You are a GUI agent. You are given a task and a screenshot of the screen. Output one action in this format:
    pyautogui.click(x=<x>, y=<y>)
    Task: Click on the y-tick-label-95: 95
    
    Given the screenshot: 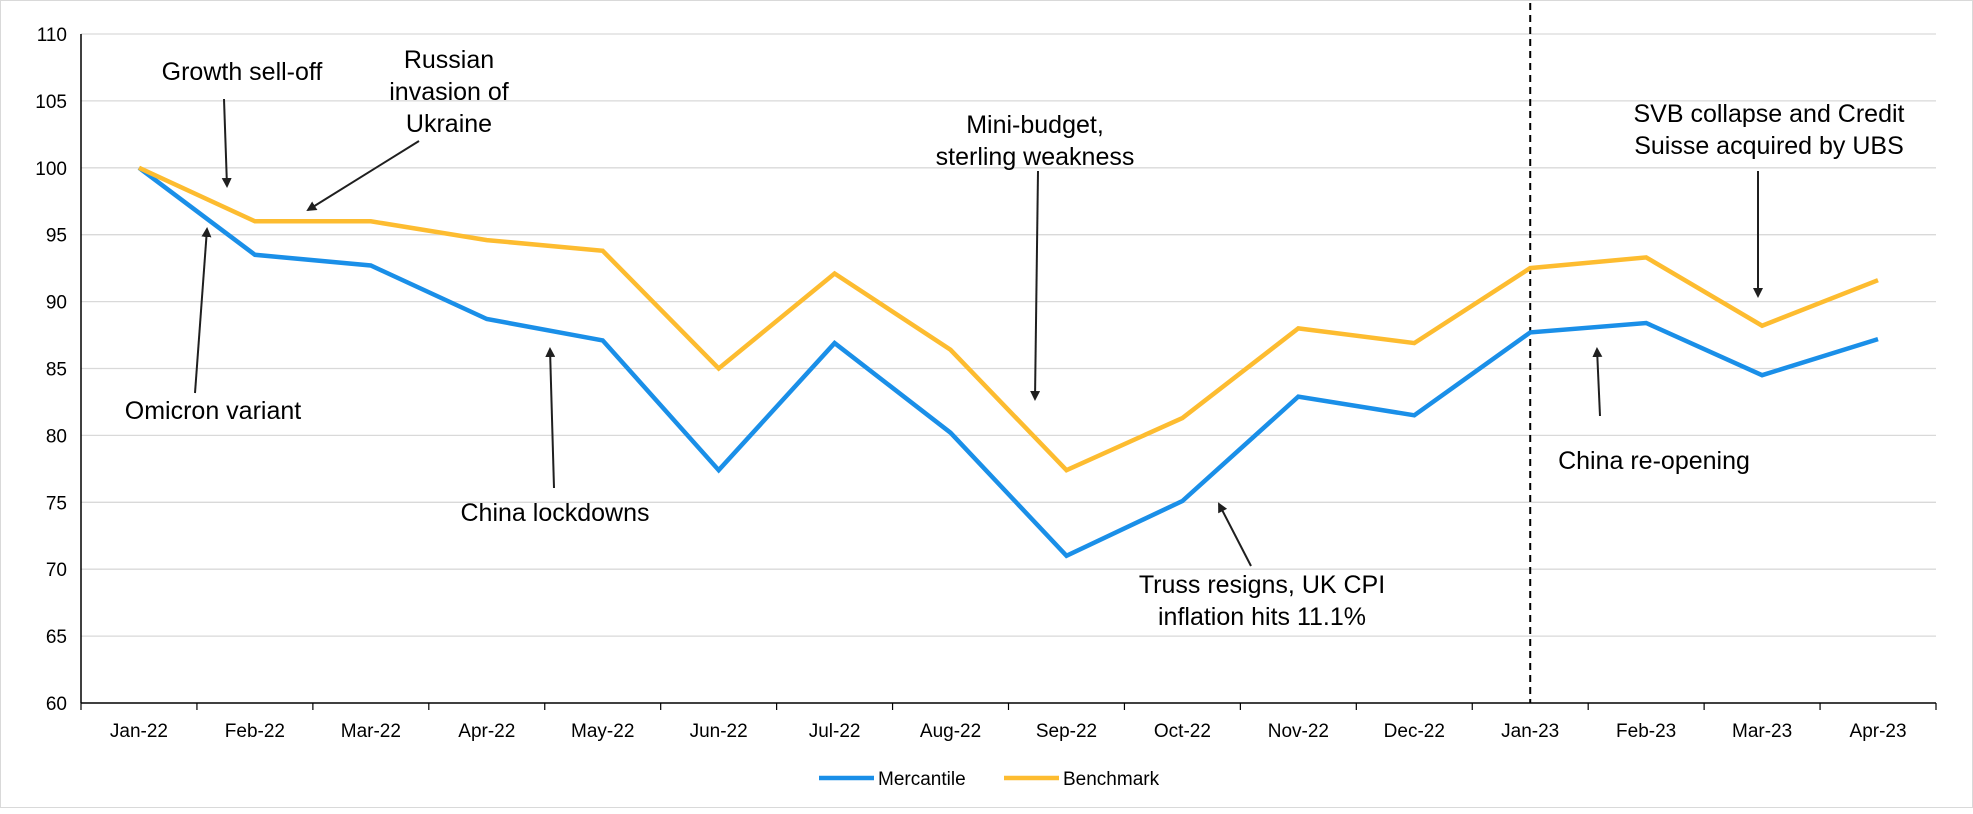 What is the action you would take?
    pyautogui.click(x=56, y=236)
    